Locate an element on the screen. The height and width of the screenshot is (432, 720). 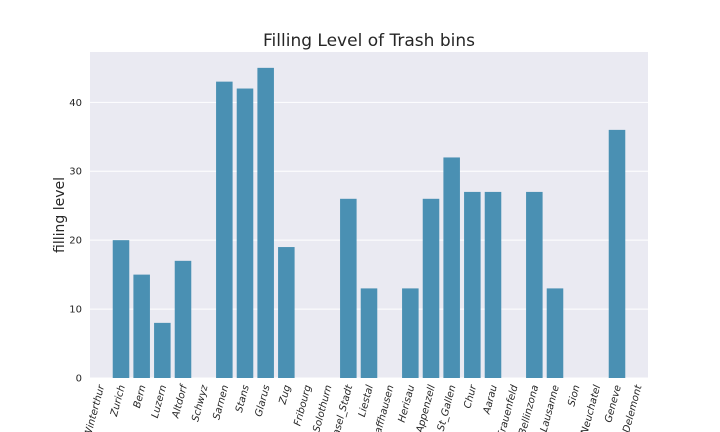
x-tick-label: Schwyz is located at coordinates (200, 403).